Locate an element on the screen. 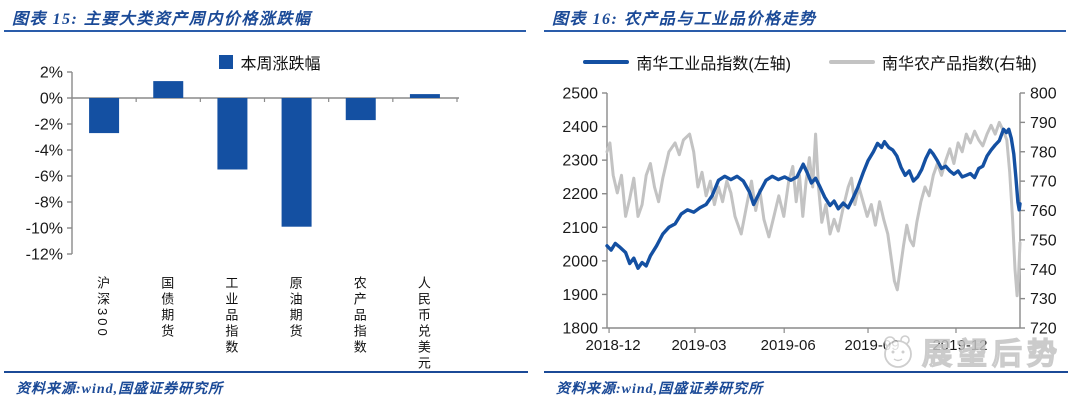  svg-text: 2019-06 is located at coordinates (788, 345).